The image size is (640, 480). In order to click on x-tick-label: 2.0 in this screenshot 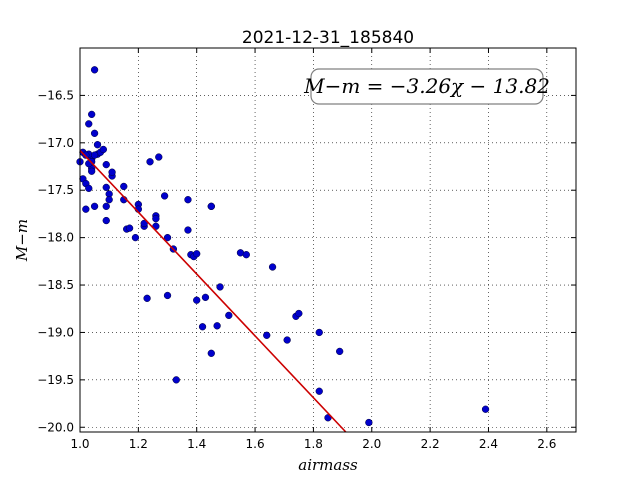, I will do `click(371, 444)`.